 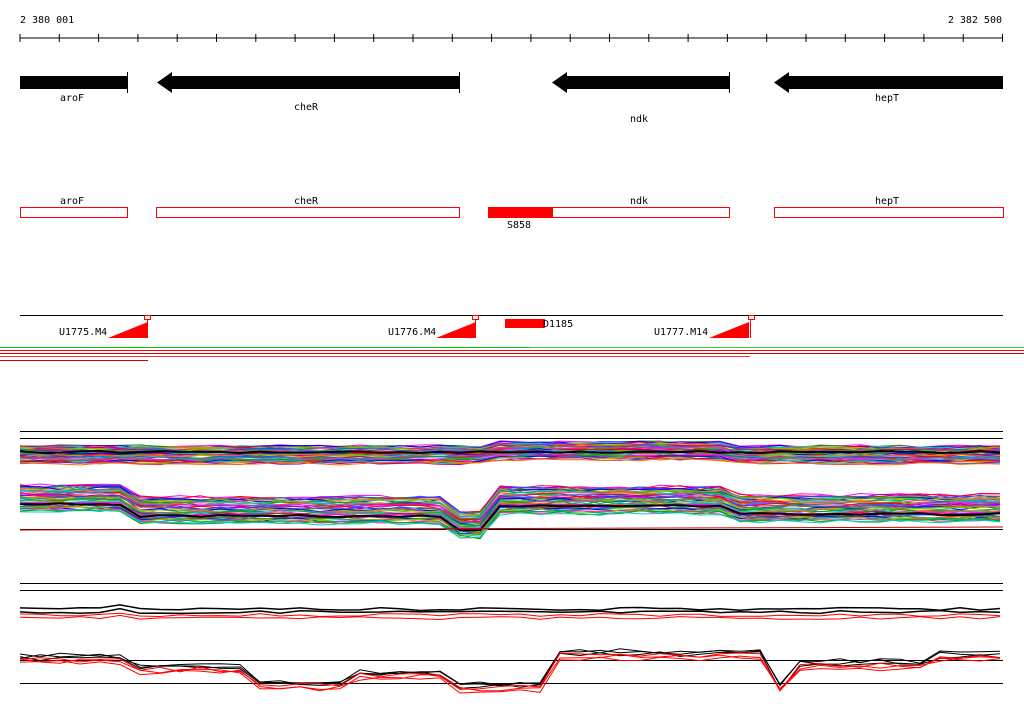 I want to click on gene-arrow-arof, so click(x=74, y=82).